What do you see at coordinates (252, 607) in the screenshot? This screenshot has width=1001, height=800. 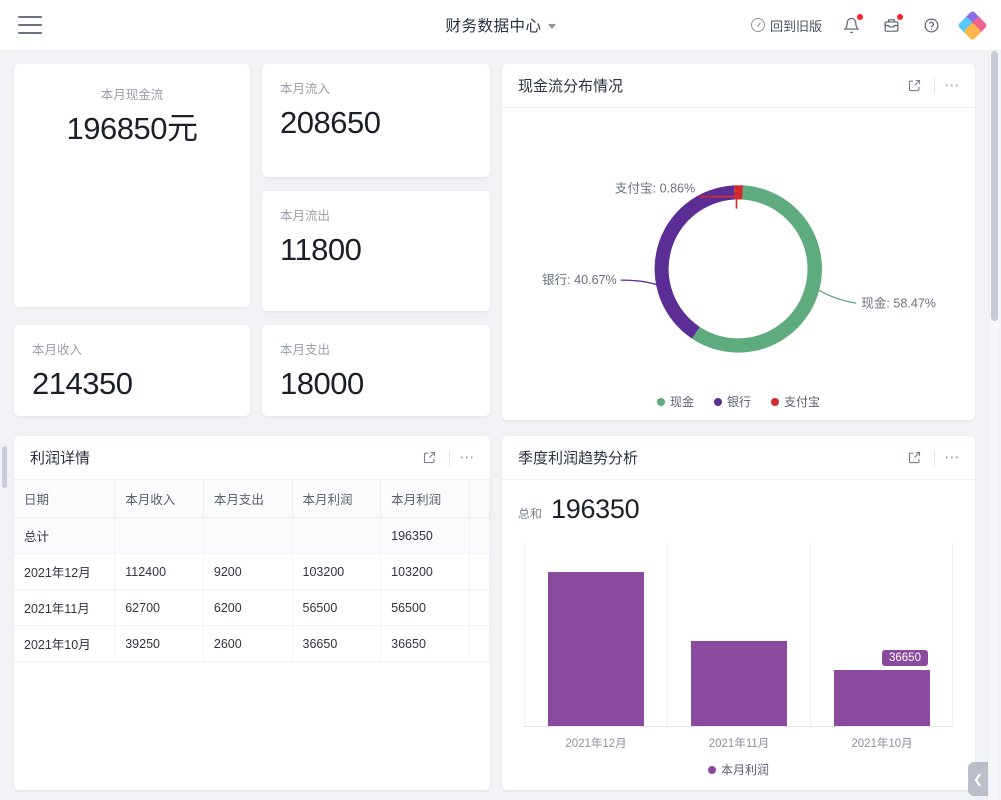 I see `table-row: 2021年11月 62700 6200 56500 56500` at bounding box center [252, 607].